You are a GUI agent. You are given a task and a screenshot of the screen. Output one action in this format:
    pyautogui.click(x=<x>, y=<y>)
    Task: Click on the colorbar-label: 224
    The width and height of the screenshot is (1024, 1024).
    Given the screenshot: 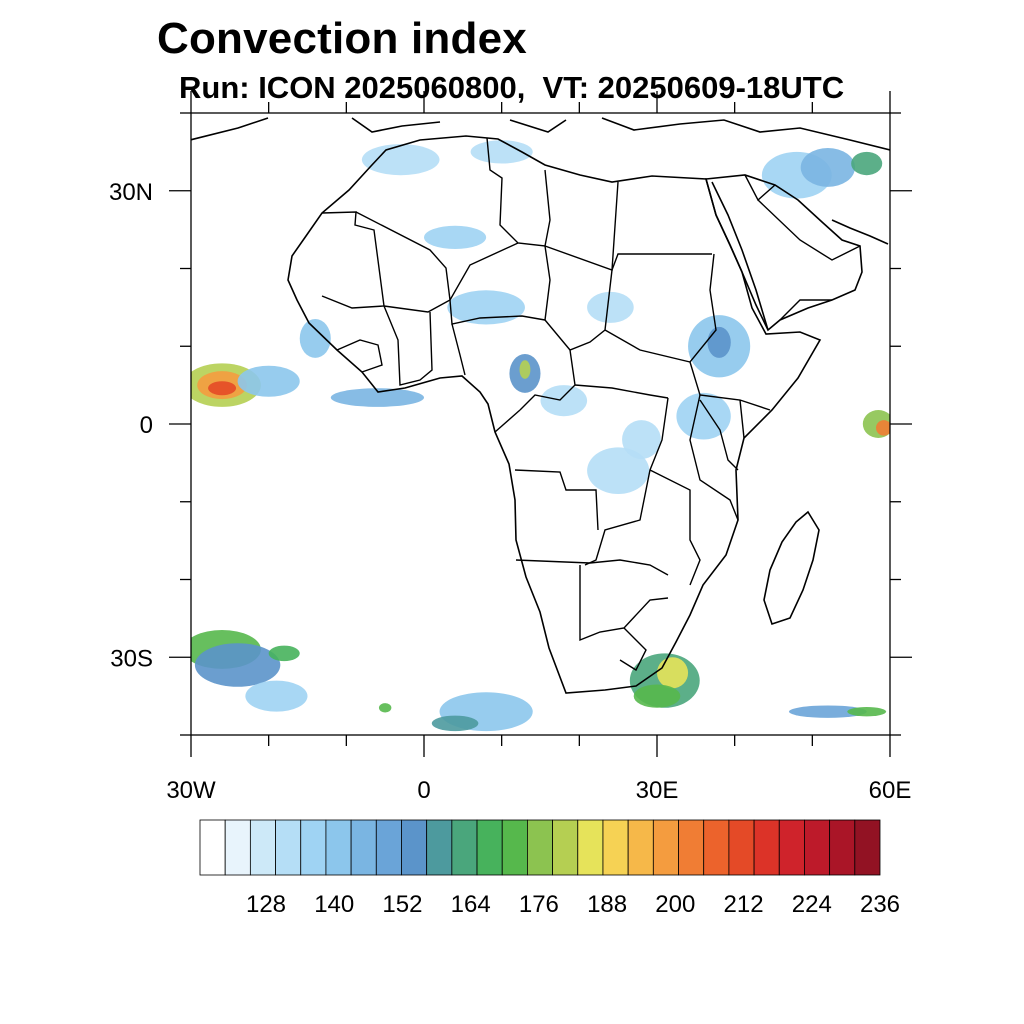 What is the action you would take?
    pyautogui.click(x=812, y=904)
    